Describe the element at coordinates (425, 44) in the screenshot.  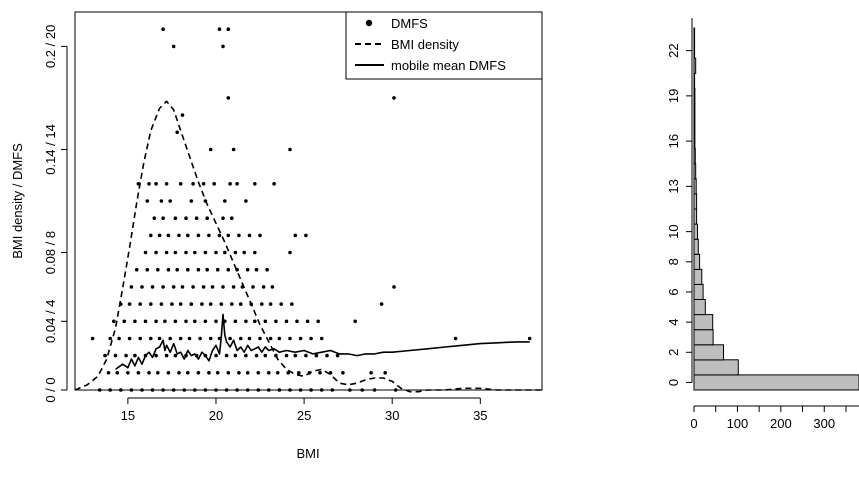
I see `legend-label-bmi-density: BMI density` at that location.